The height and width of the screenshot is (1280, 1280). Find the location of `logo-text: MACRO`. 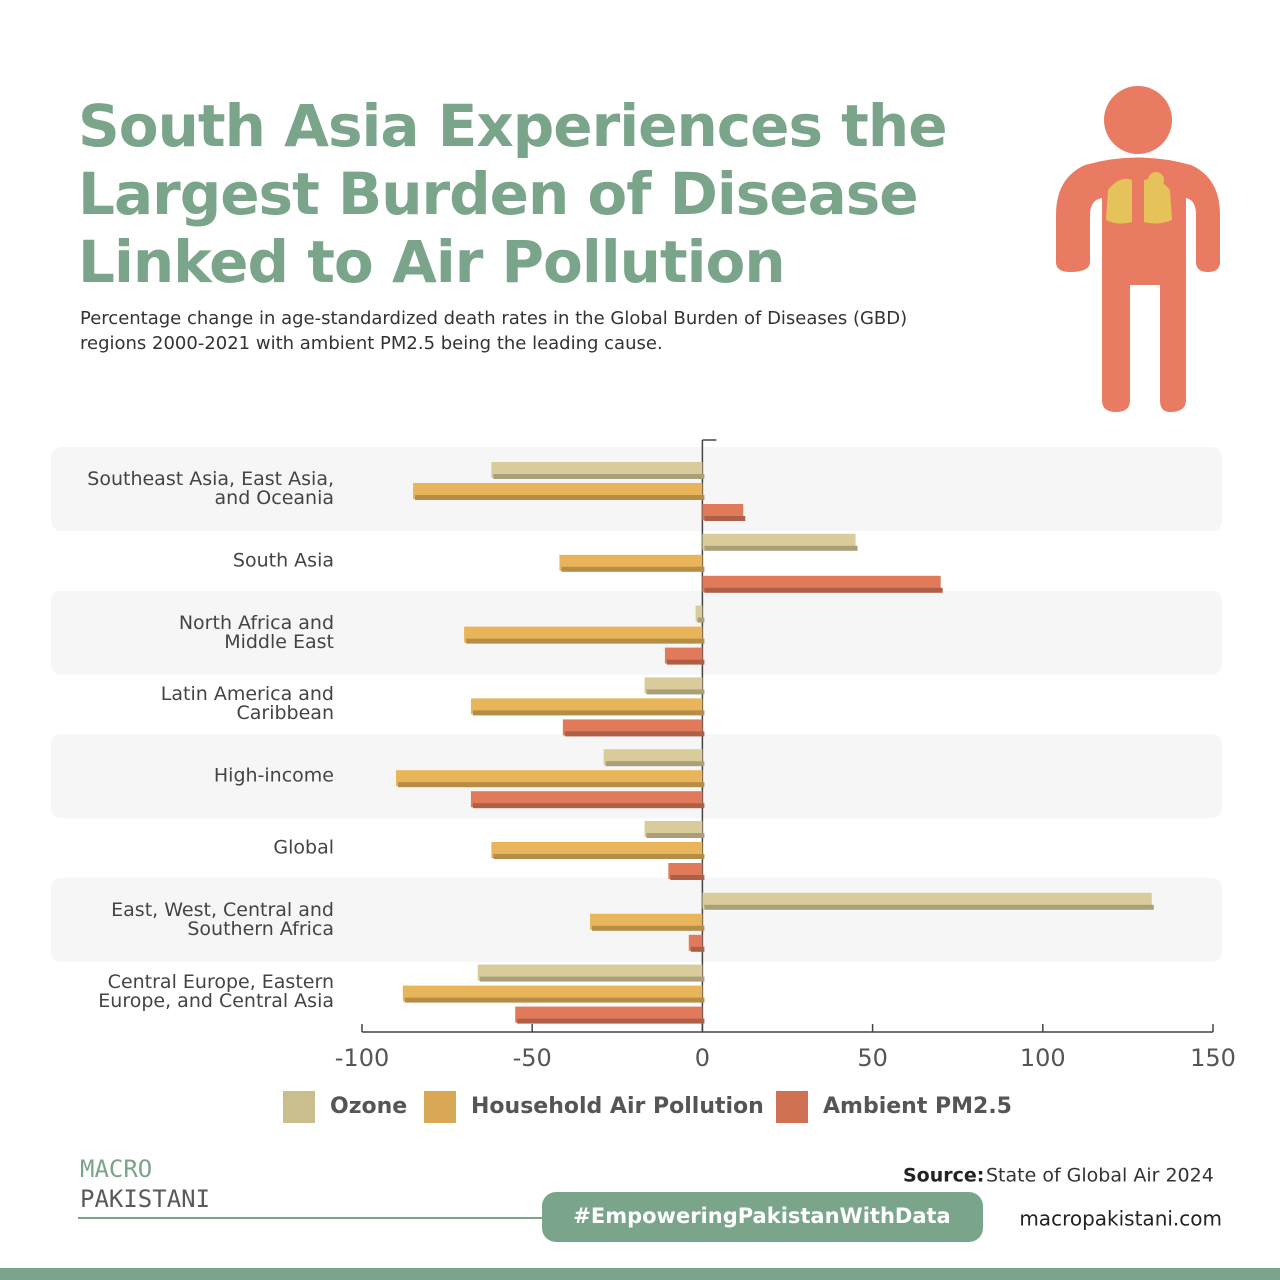

logo-text: MACRO is located at coordinates (116, 1169).